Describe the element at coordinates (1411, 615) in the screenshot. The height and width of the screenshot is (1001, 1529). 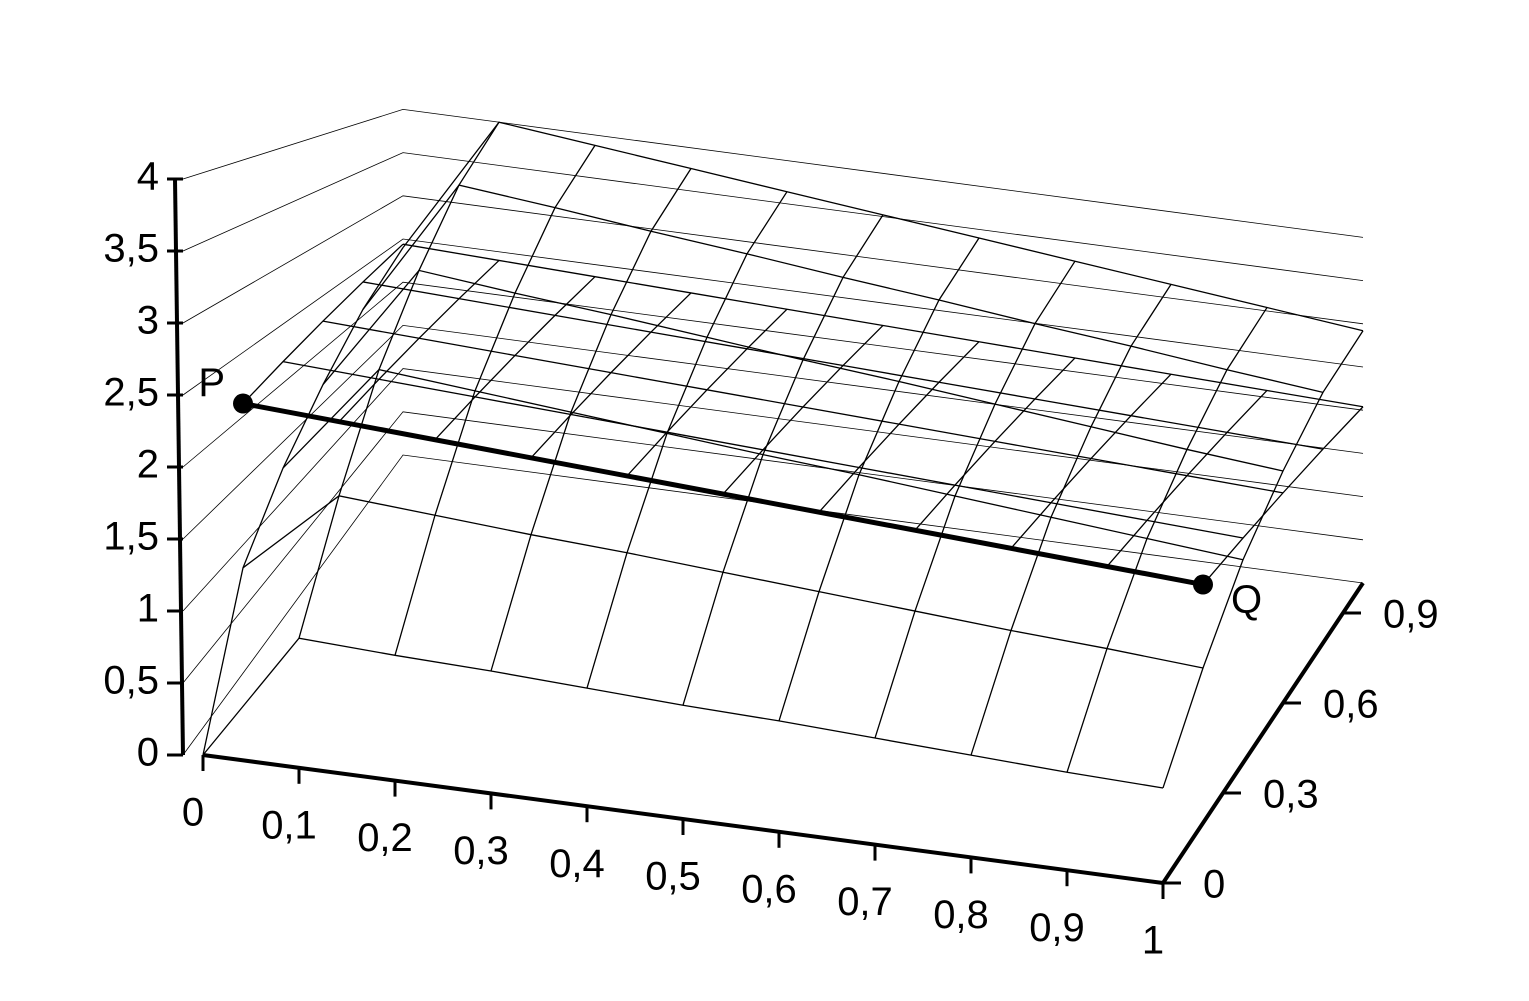
I see `y-tick-label: 0,9` at that location.